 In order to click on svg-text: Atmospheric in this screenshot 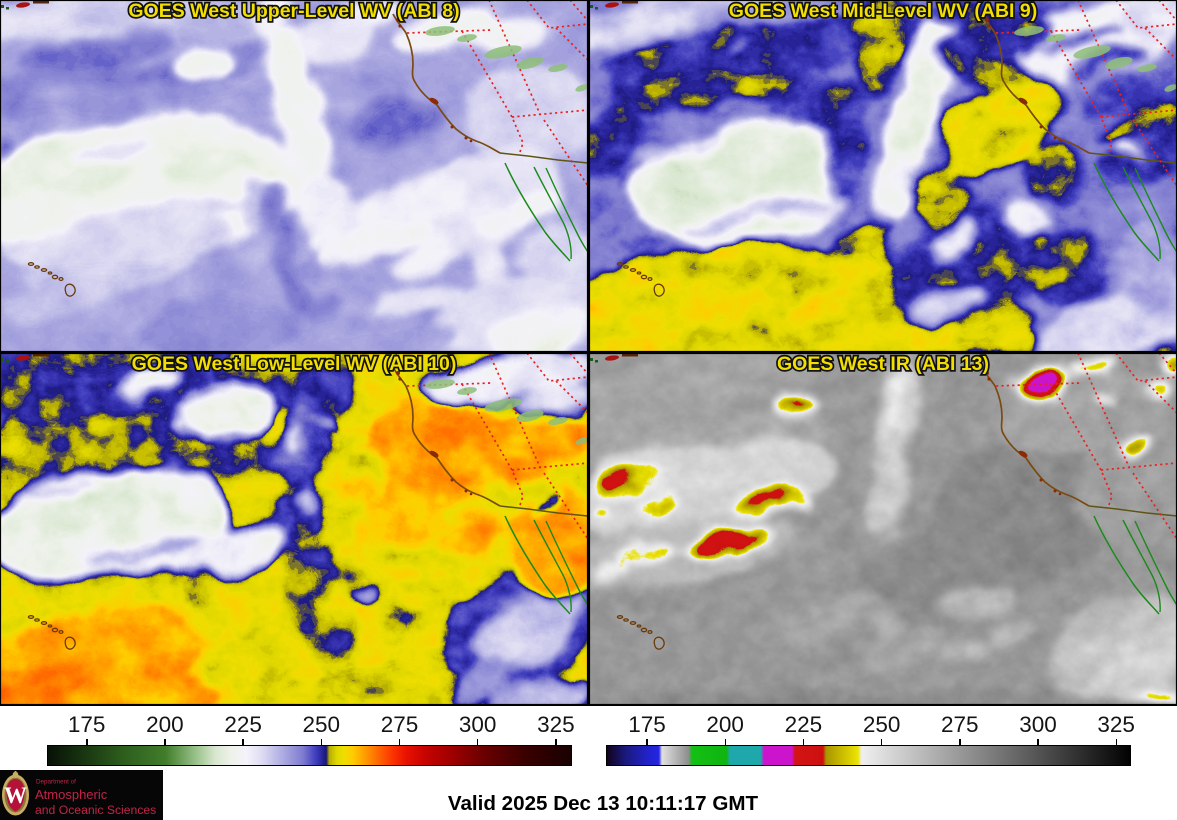, I will do `click(71, 794)`.